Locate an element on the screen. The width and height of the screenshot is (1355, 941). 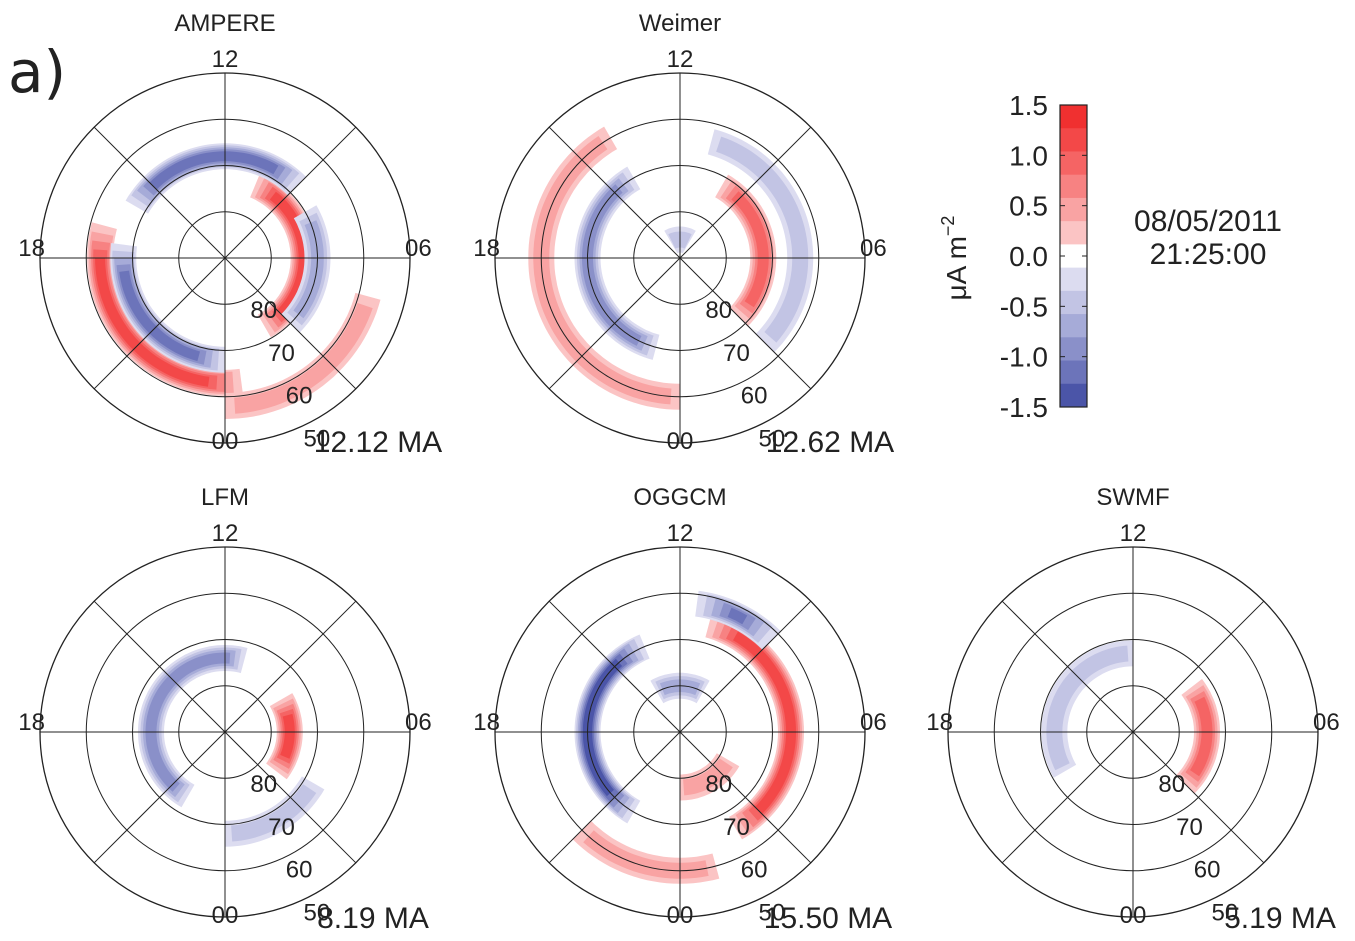
colorbar: 1.5 1.0 0.5 0.0 -0.5 -1.0 -1.5 is located at coordinates (1044, 256).